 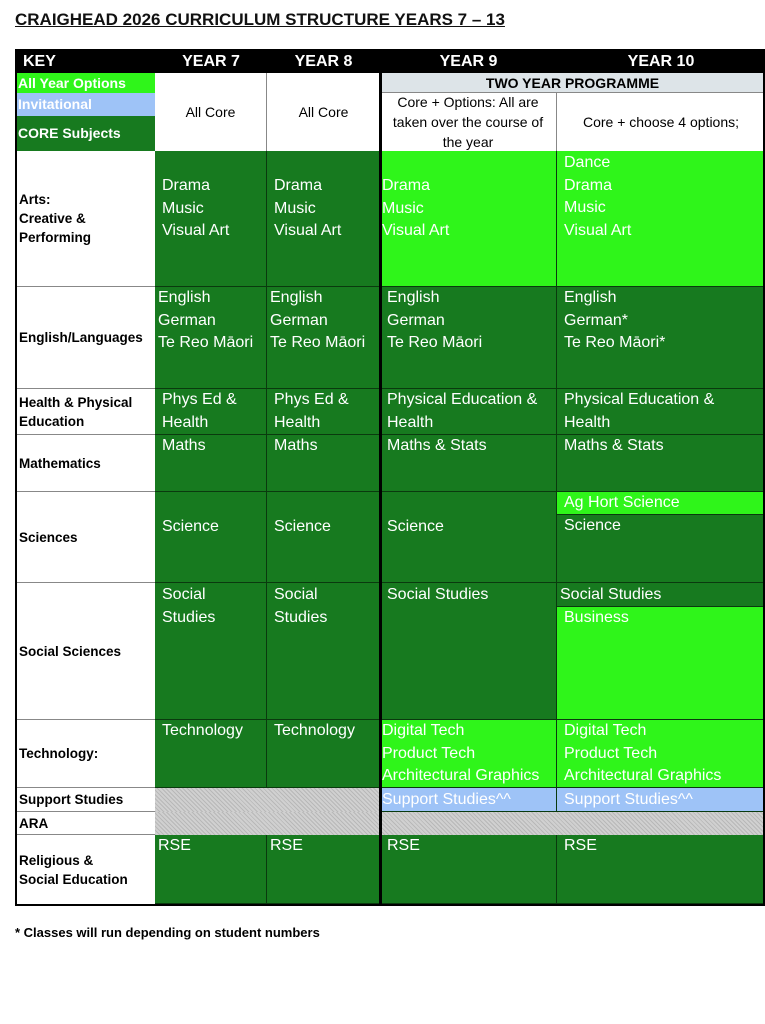 What do you see at coordinates (661, 549) in the screenshot?
I see `sciences-year-10: Science` at bounding box center [661, 549].